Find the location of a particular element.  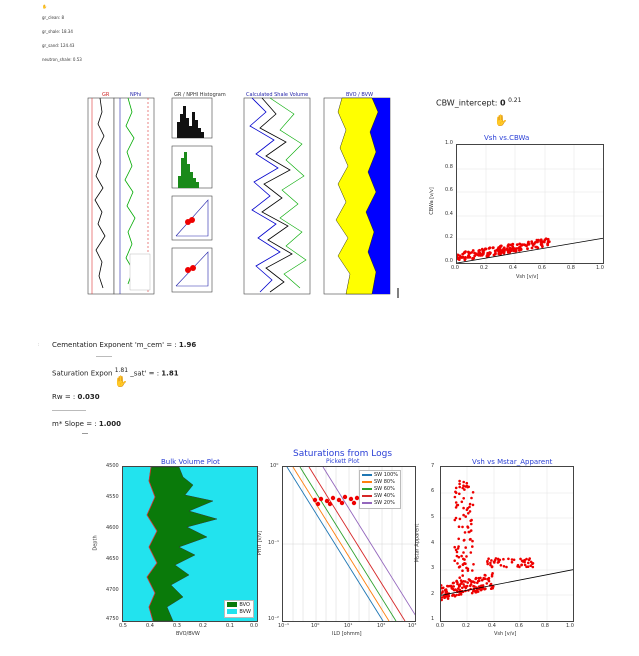

m-cem-slider-track is located at coordinates (104, 356).